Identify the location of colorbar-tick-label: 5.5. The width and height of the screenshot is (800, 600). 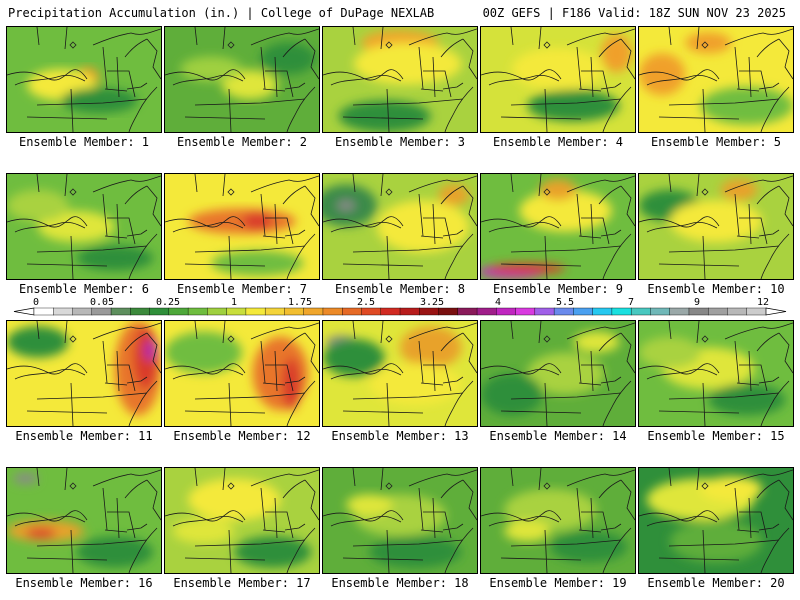
(565, 302).